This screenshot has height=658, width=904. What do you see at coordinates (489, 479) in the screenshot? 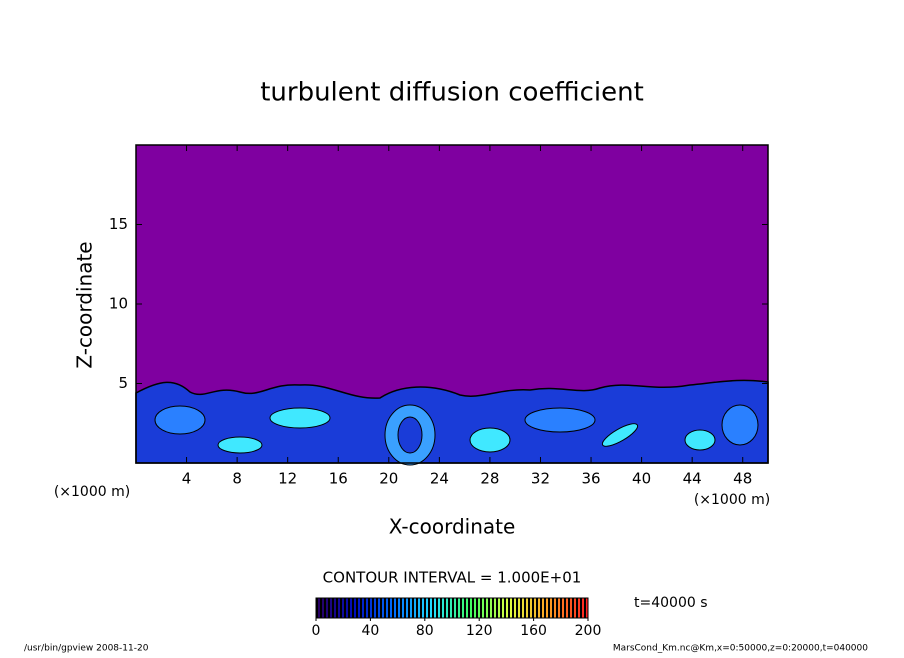
I see `x-tick-label: 28` at bounding box center [489, 479].